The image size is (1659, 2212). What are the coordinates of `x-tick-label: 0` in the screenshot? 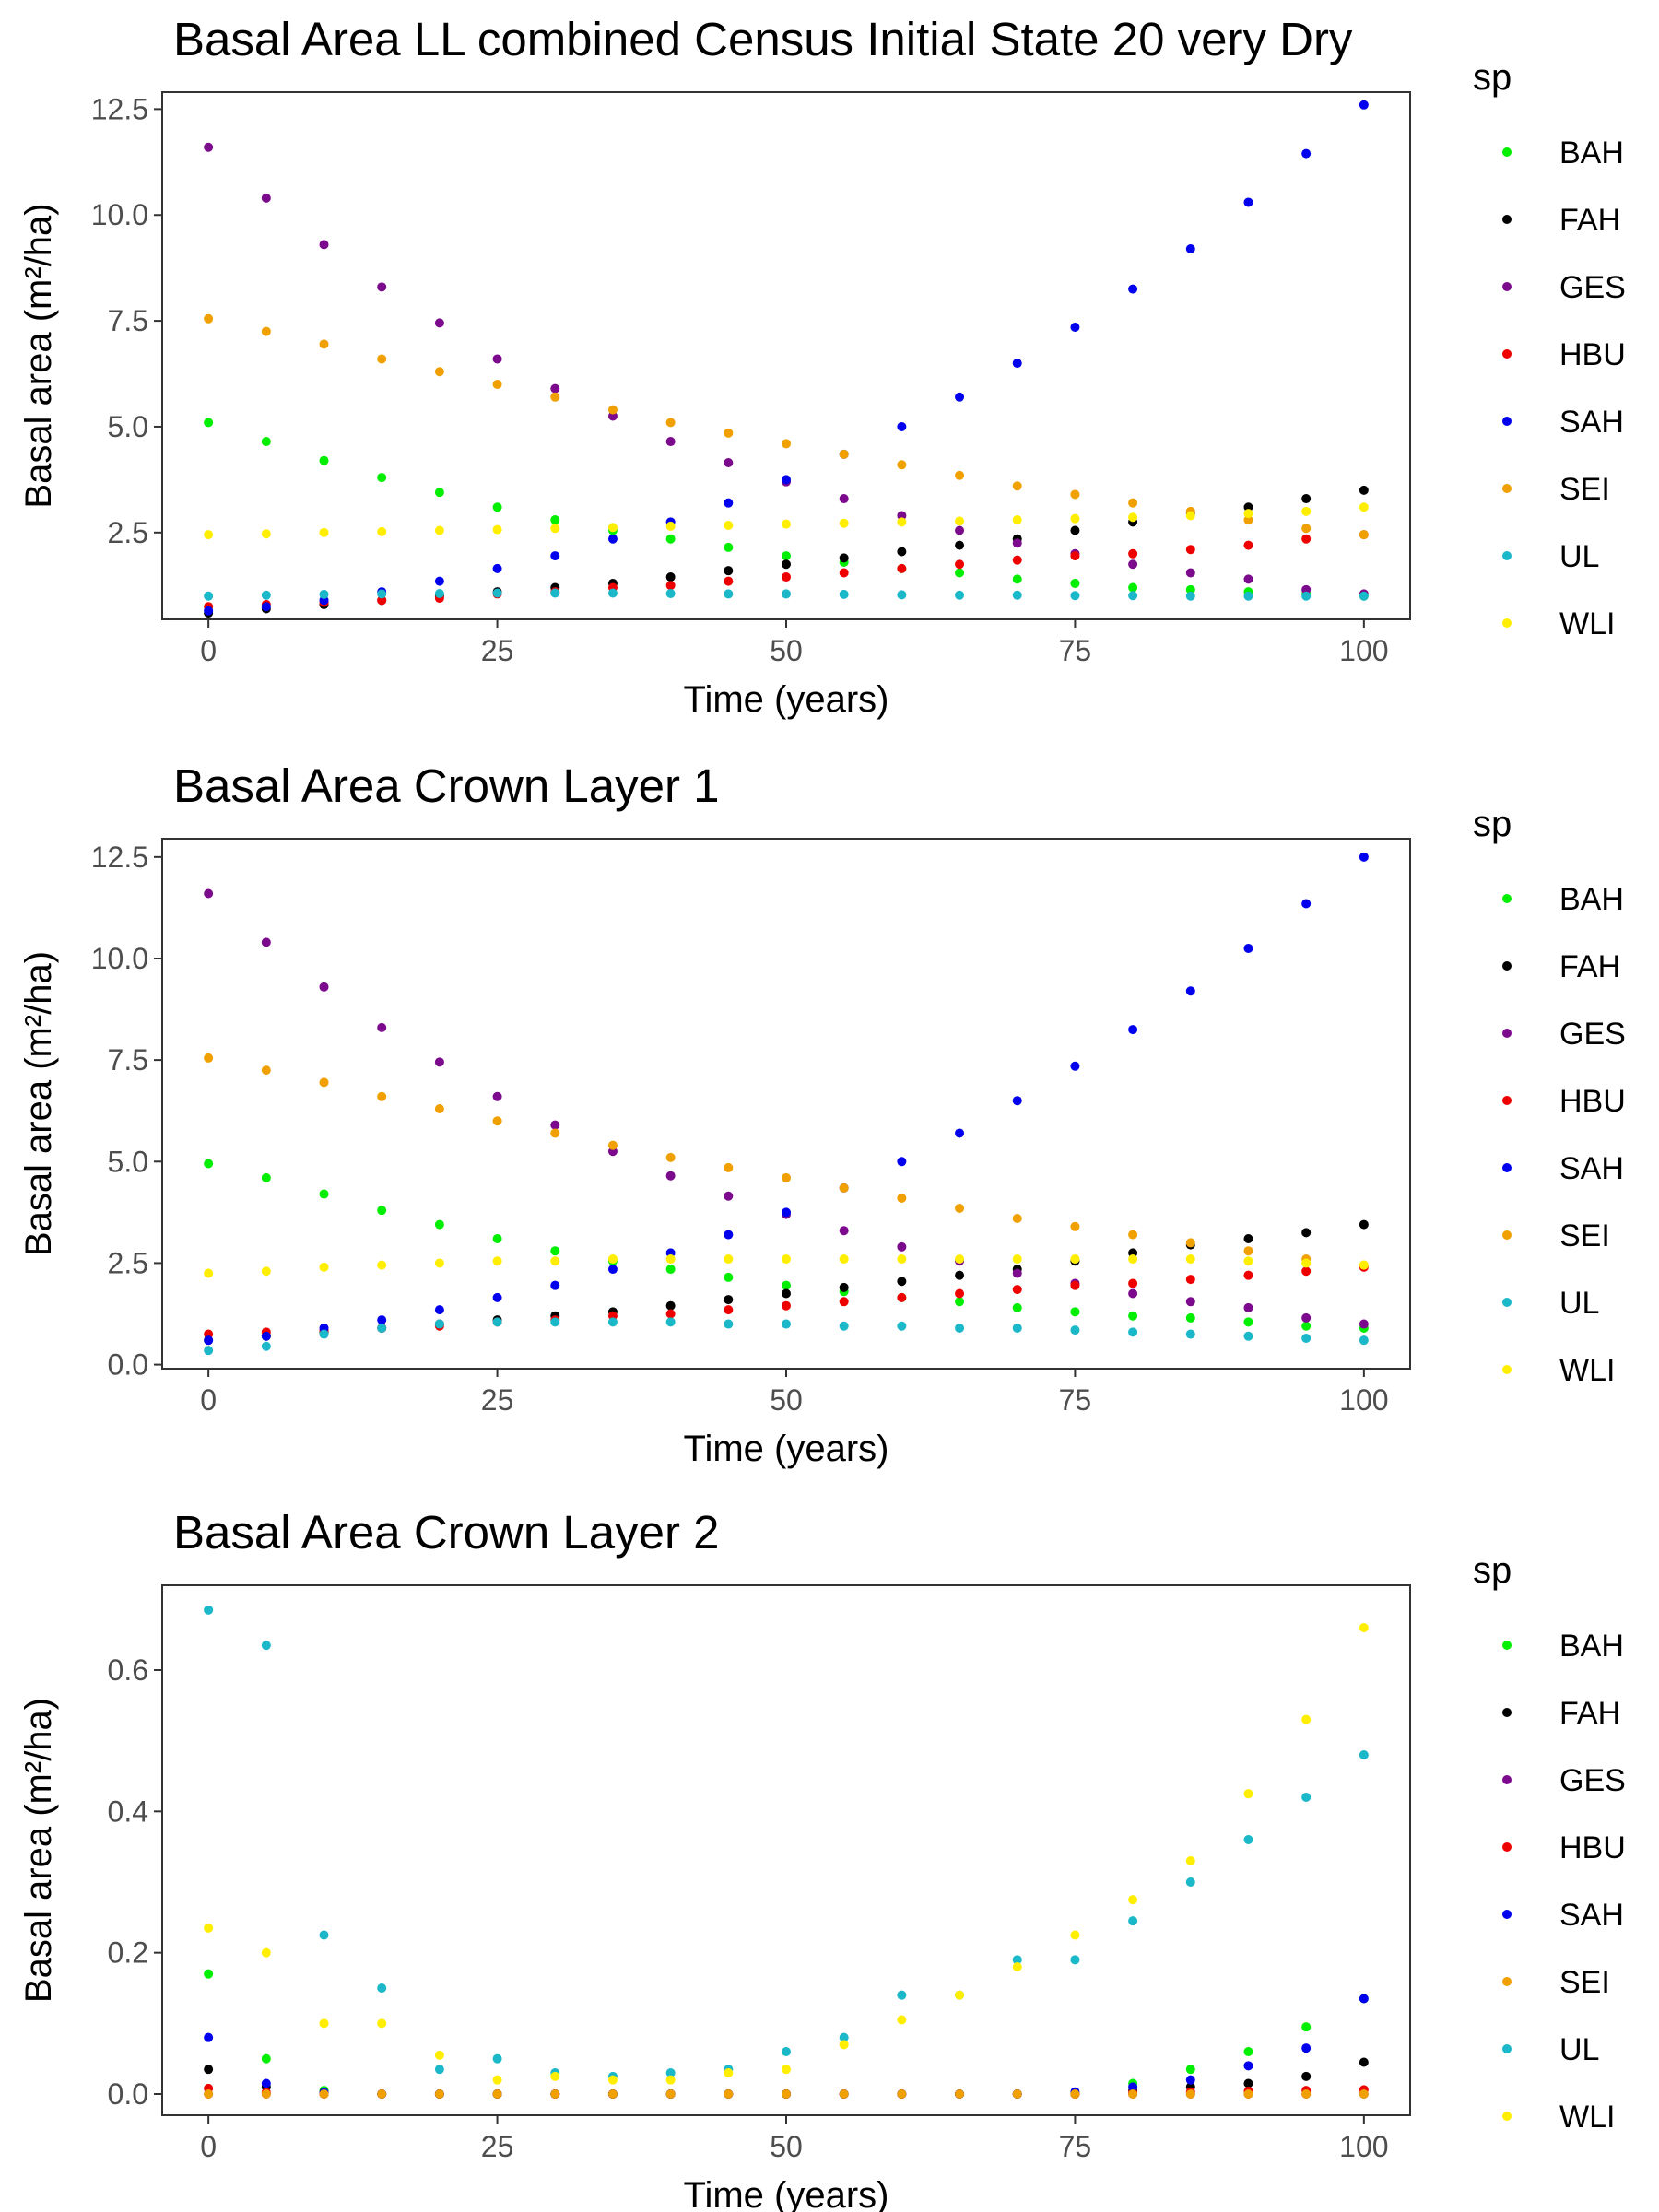 It's located at (208, 650).